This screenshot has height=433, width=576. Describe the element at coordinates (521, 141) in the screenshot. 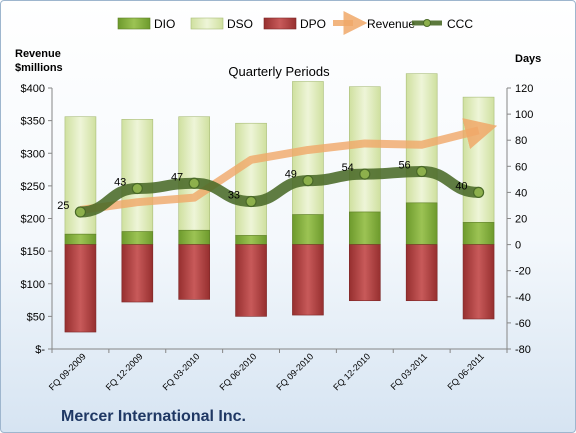

I see `right-tick-label: 80` at that location.